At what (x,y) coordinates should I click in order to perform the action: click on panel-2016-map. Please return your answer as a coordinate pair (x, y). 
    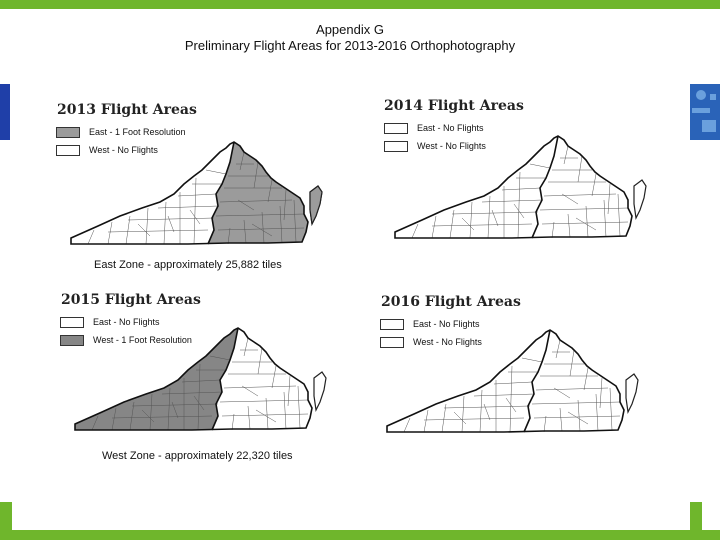
    Looking at the image, I should click on (512, 381).